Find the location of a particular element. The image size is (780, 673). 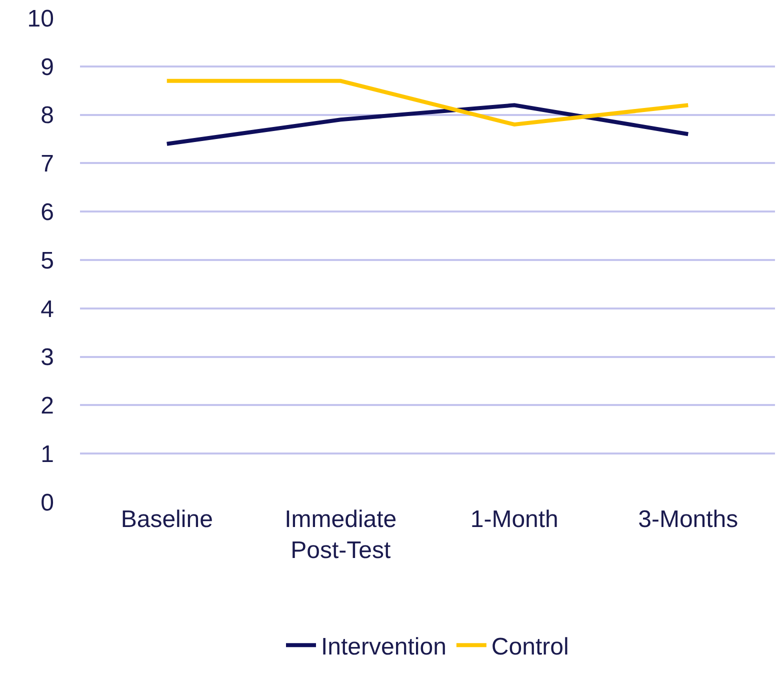

y-tick-label: 7 is located at coordinates (47, 164).